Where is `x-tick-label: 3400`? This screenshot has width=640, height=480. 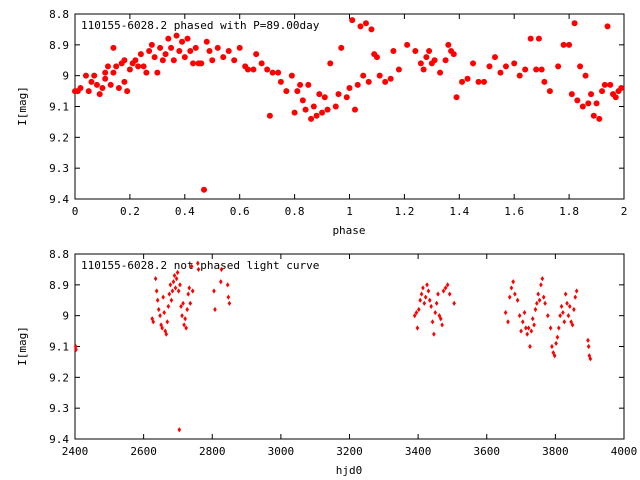
x-tick-label: 3400 is located at coordinates (418, 451).